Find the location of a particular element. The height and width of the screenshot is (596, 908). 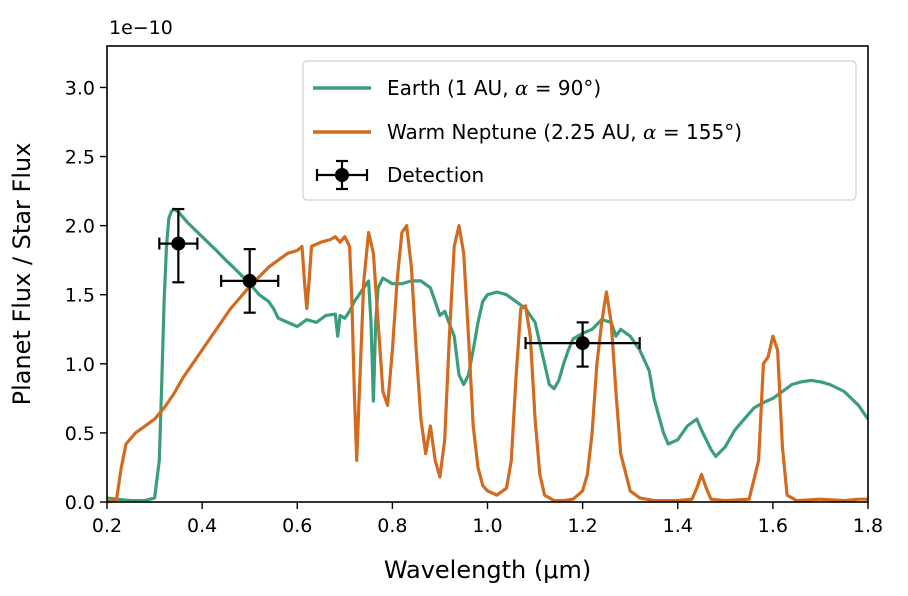

y-tick-label-3: 1.5 is located at coordinates (80, 296).